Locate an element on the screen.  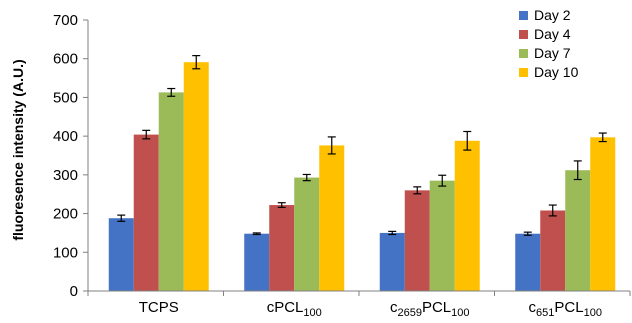
legend: Day 2 Day 4 Day 7 Day 10 is located at coordinates (549, 43).